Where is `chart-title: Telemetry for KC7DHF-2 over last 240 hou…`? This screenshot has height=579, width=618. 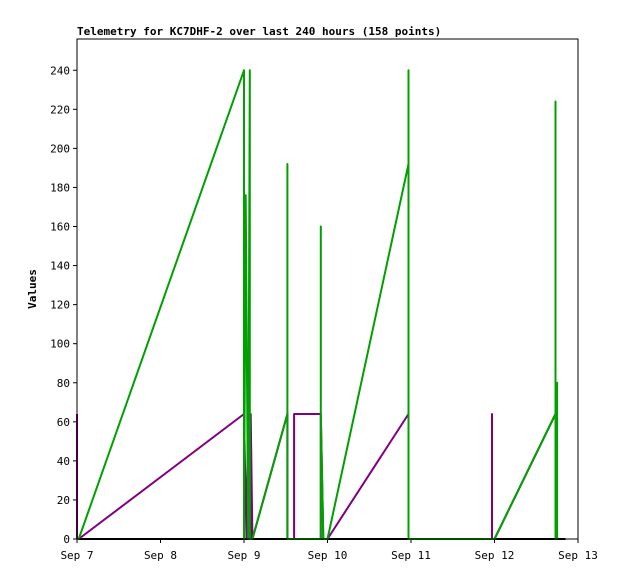 chart-title: Telemetry for KC7DHF-2 over last 240 hou… is located at coordinates (259, 31).